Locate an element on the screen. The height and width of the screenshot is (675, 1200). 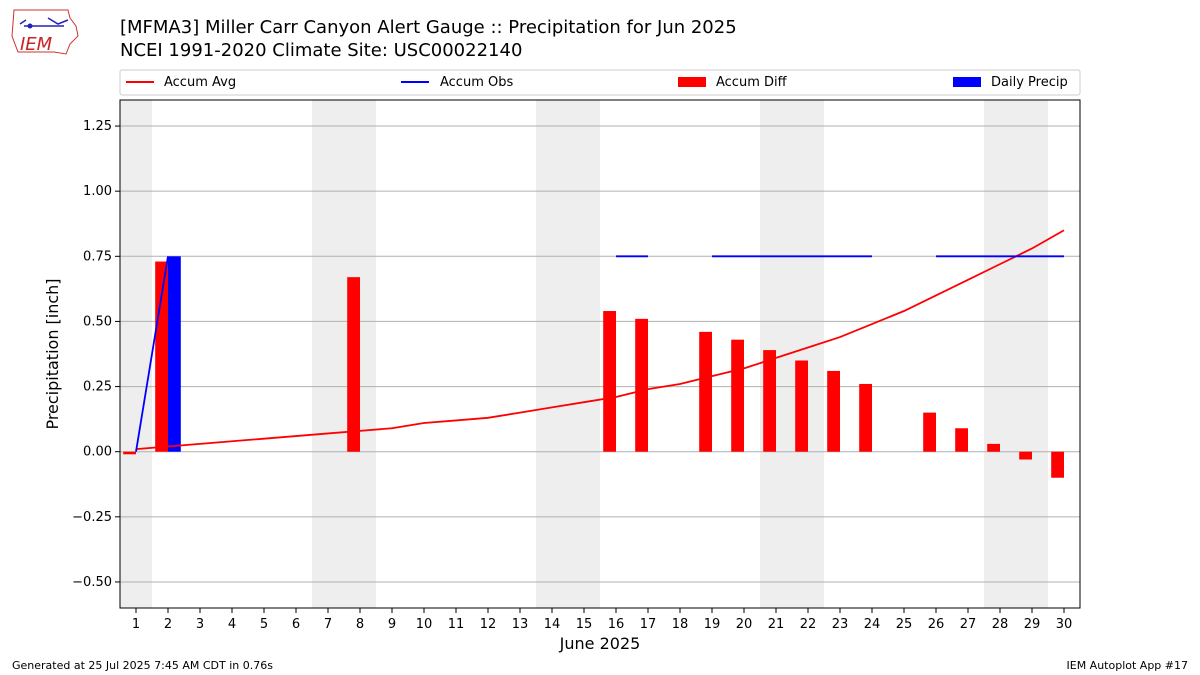
daily-precip-bar is located at coordinates (174, 354).